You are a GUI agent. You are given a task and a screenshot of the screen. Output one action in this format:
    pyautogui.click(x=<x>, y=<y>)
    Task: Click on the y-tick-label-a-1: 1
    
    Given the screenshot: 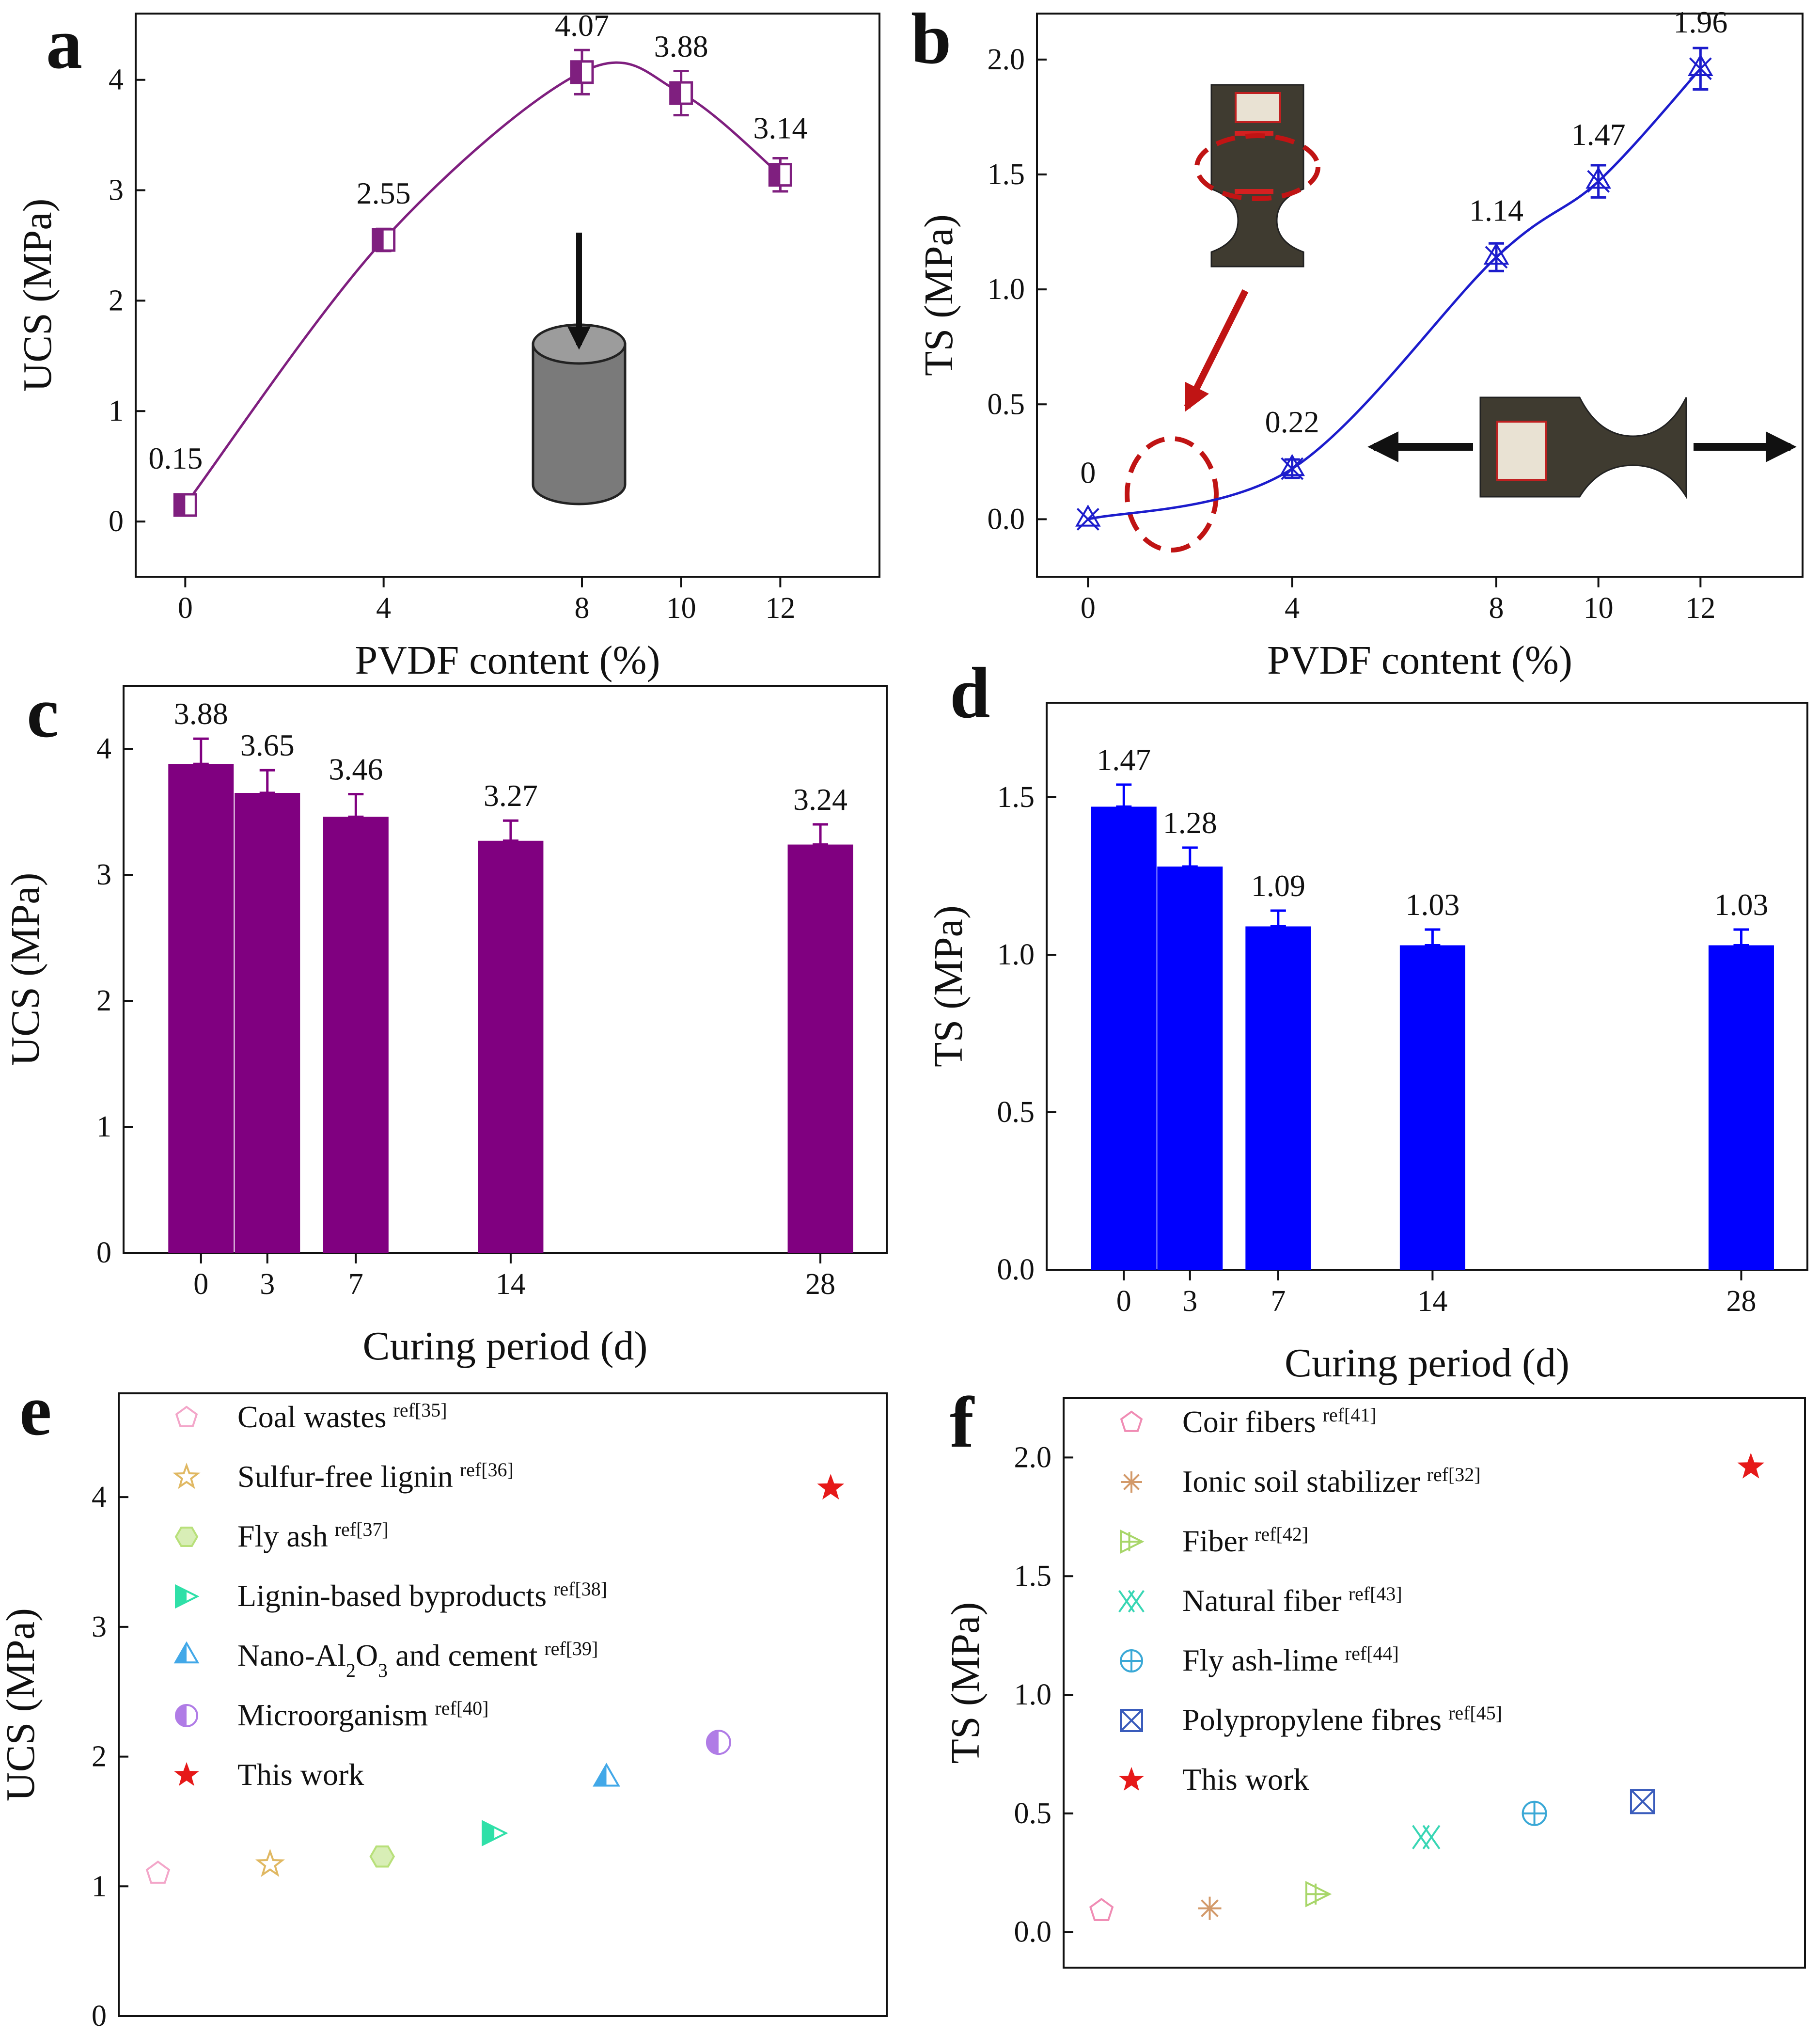 What is the action you would take?
    pyautogui.click(x=117, y=410)
    